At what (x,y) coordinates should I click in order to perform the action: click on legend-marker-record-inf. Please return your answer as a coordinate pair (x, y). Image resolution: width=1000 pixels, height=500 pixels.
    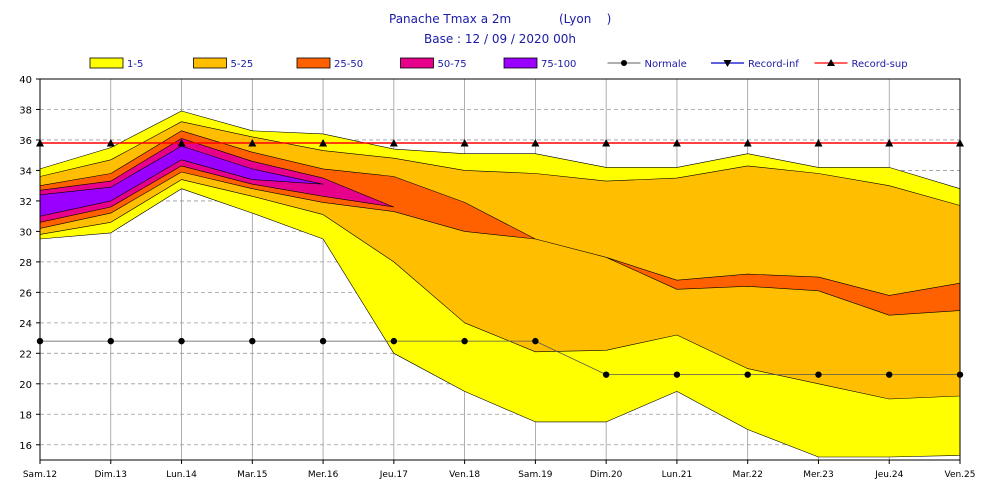
    Looking at the image, I should click on (727, 63).